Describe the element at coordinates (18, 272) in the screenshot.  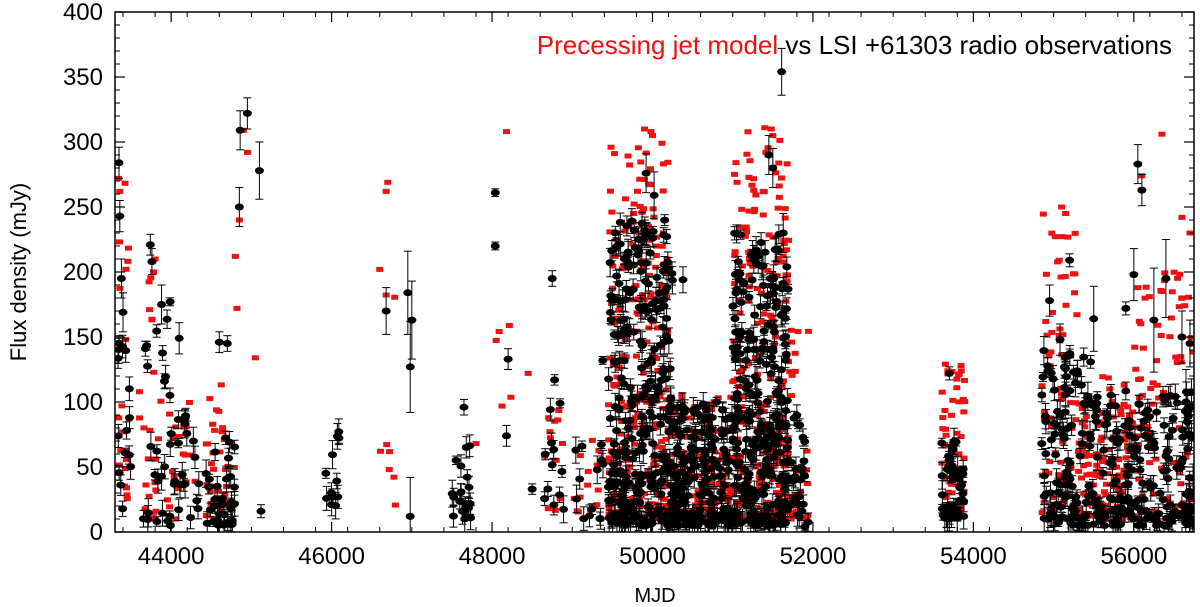
I see `y-axis-title: Flux density (mJy)` at that location.